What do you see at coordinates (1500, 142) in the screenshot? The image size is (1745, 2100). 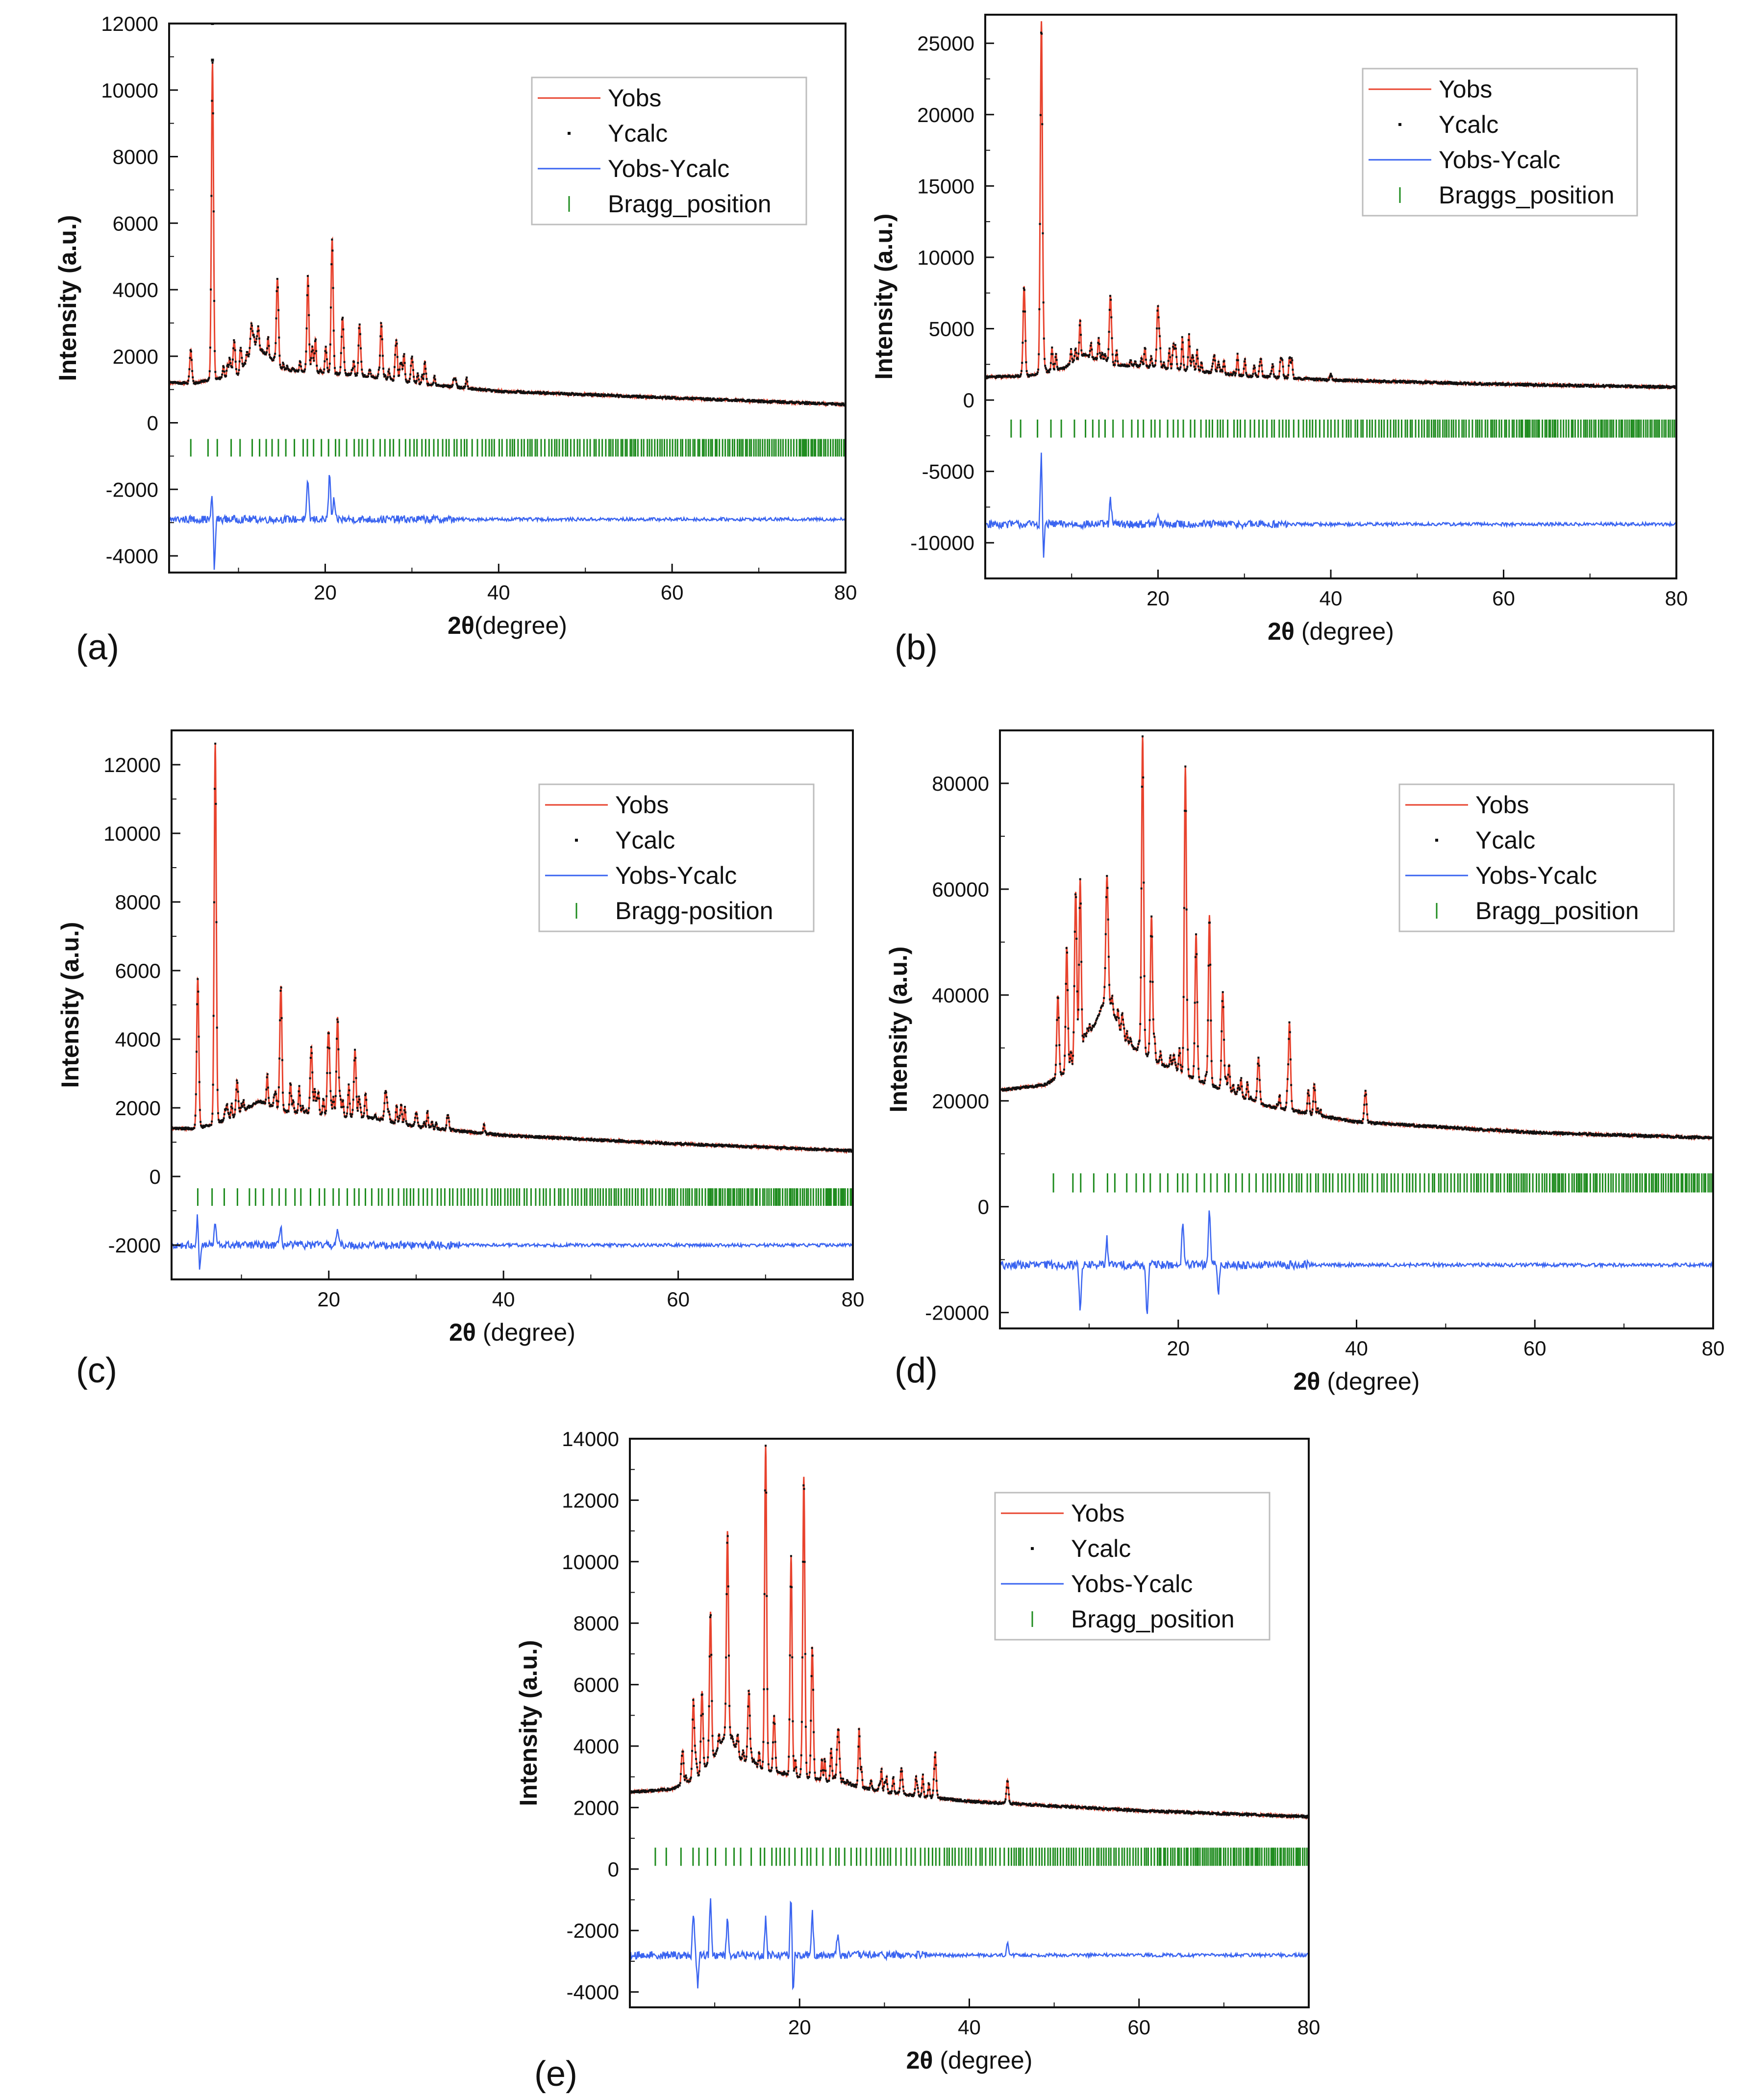 I see `legend-box` at bounding box center [1500, 142].